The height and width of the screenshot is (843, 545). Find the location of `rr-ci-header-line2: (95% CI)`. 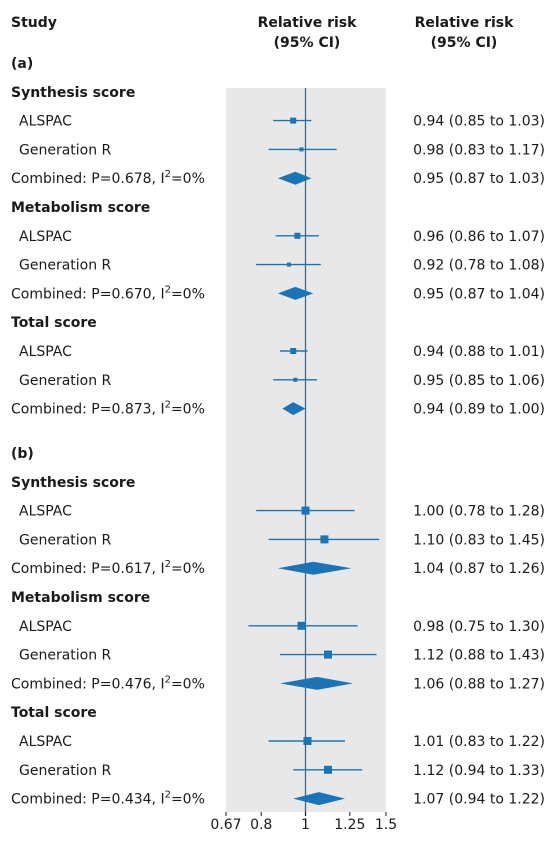

rr-ci-header-line2: (95% CI) is located at coordinates (464, 43).